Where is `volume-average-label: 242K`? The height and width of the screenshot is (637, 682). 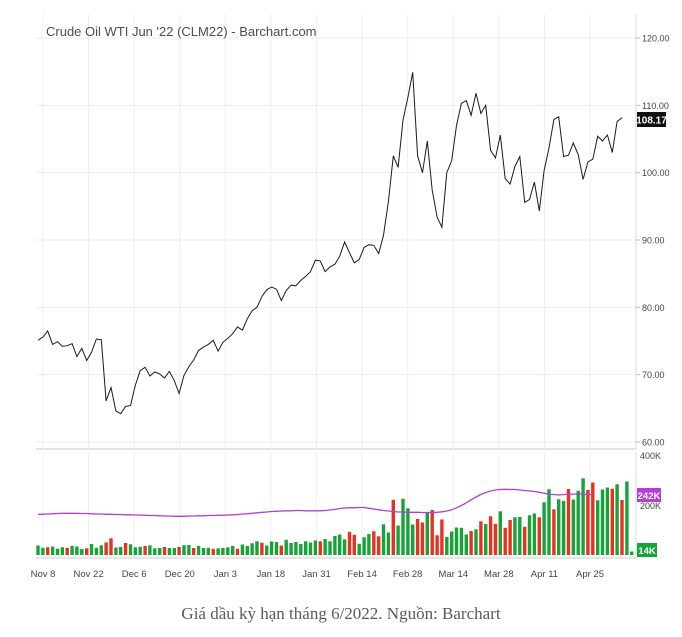 volume-average-label: 242K is located at coordinates (649, 496).